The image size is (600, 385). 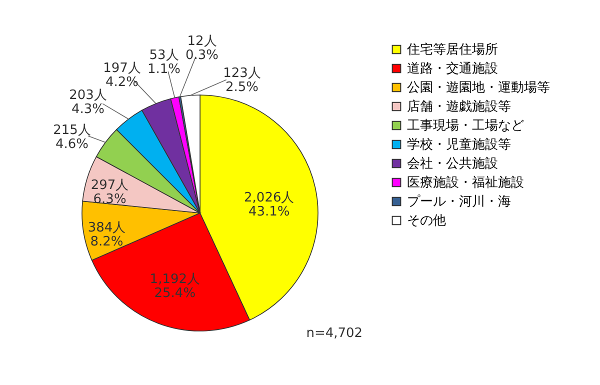 What do you see at coordinates (452, 68) in the screenshot?
I see `legend-label: 道路・交通施設` at bounding box center [452, 68].